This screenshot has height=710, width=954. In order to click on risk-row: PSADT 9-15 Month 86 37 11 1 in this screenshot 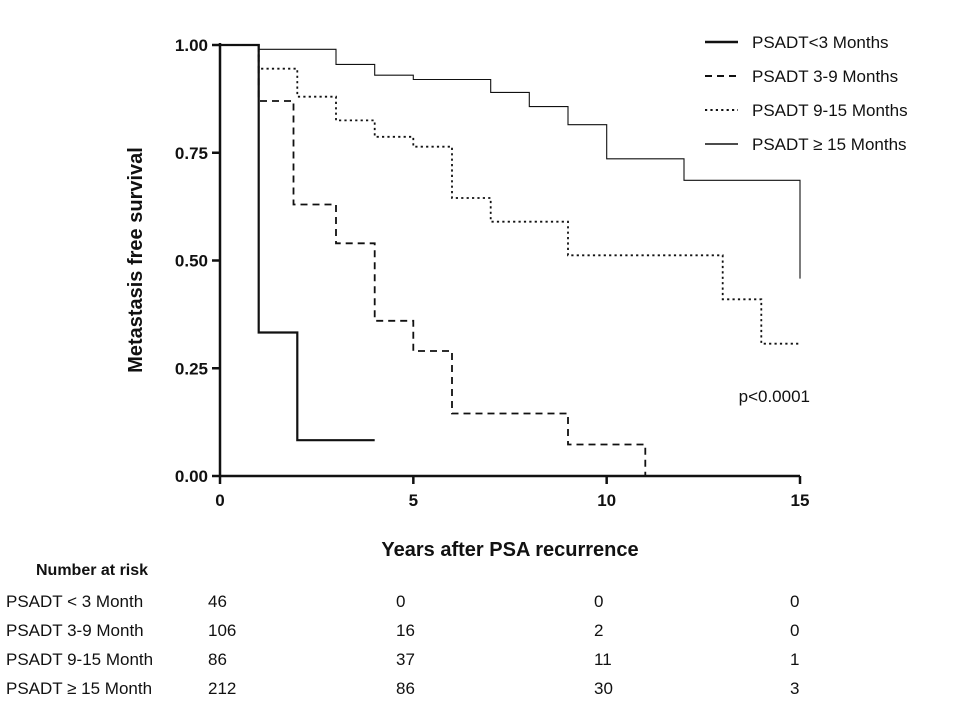, I will do `click(477, 664)`.